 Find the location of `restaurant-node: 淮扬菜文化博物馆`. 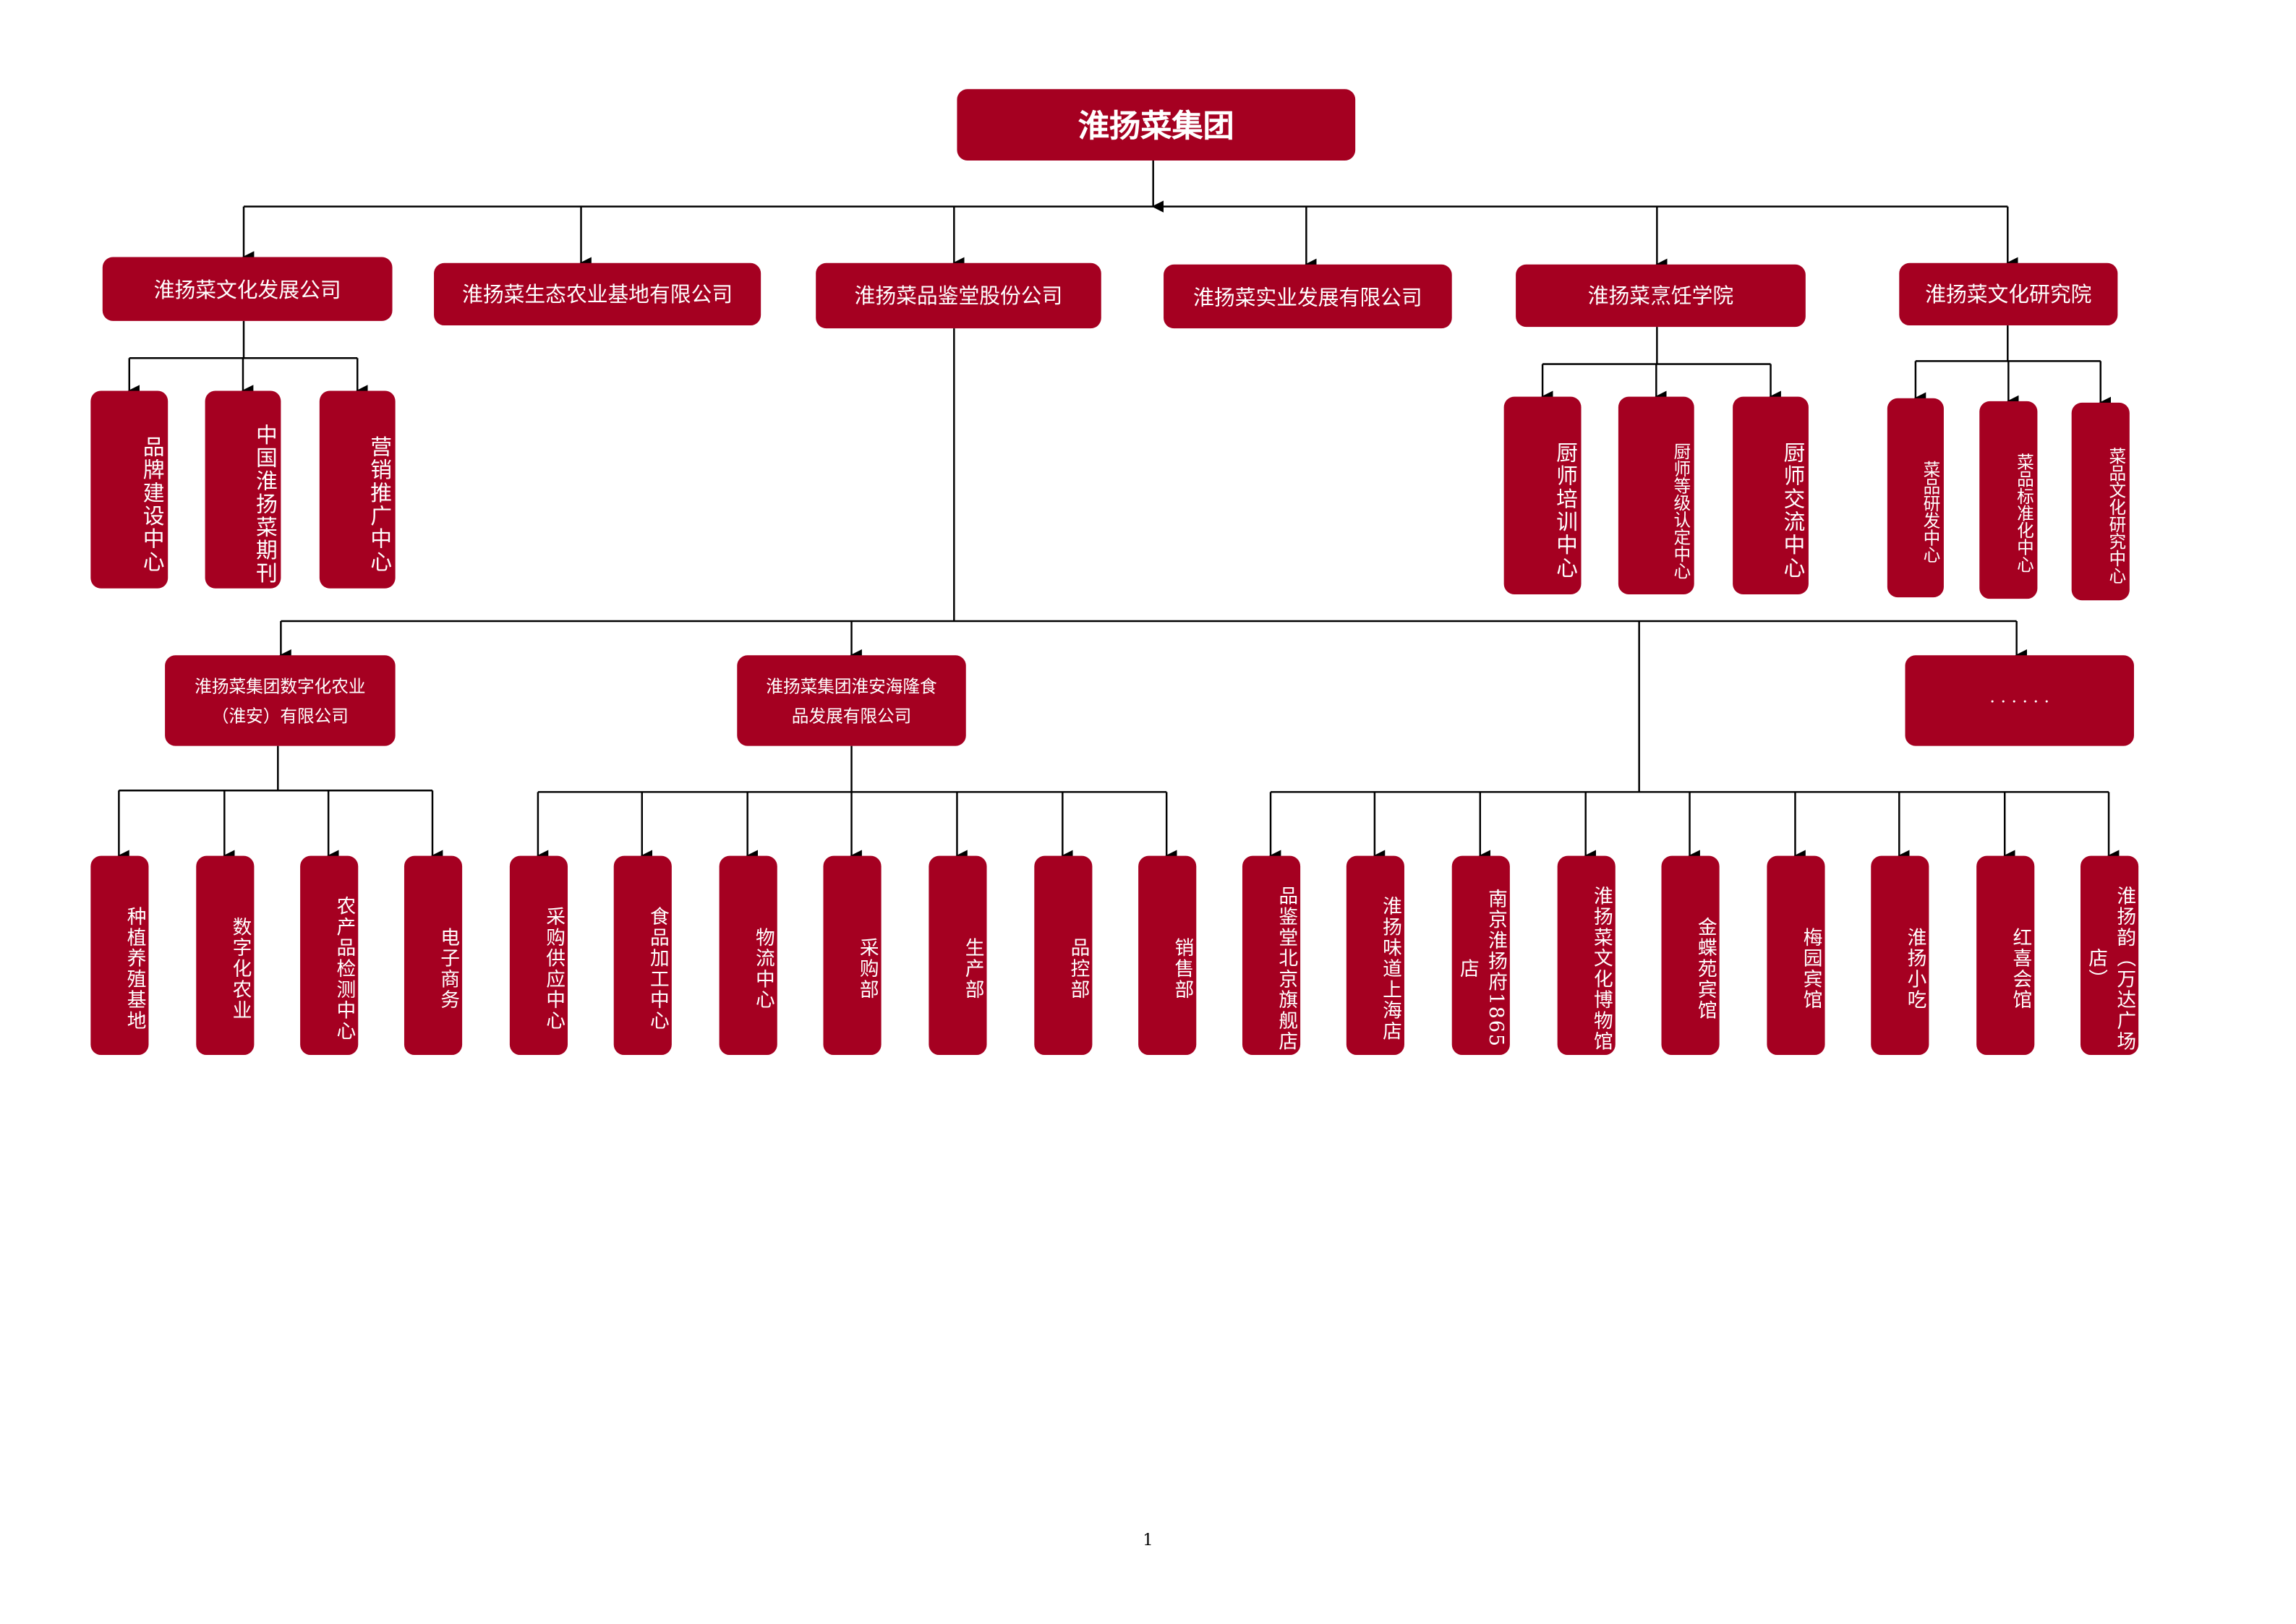

restaurant-node: 淮扬菜文化博物馆 is located at coordinates (1585, 955).